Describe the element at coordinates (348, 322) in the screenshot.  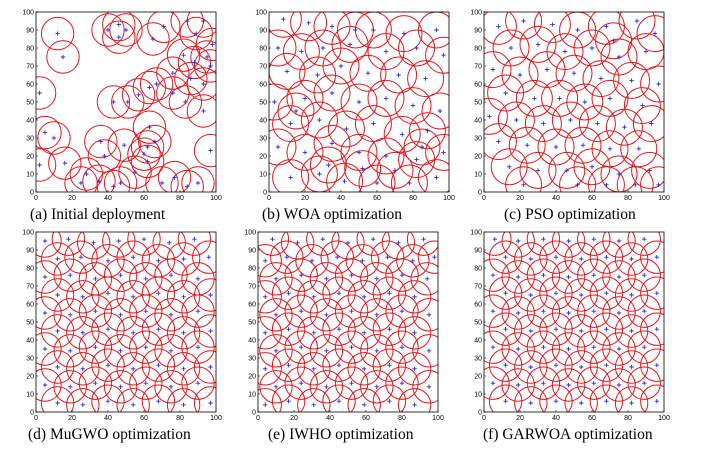
I see `coverage-layer` at that location.